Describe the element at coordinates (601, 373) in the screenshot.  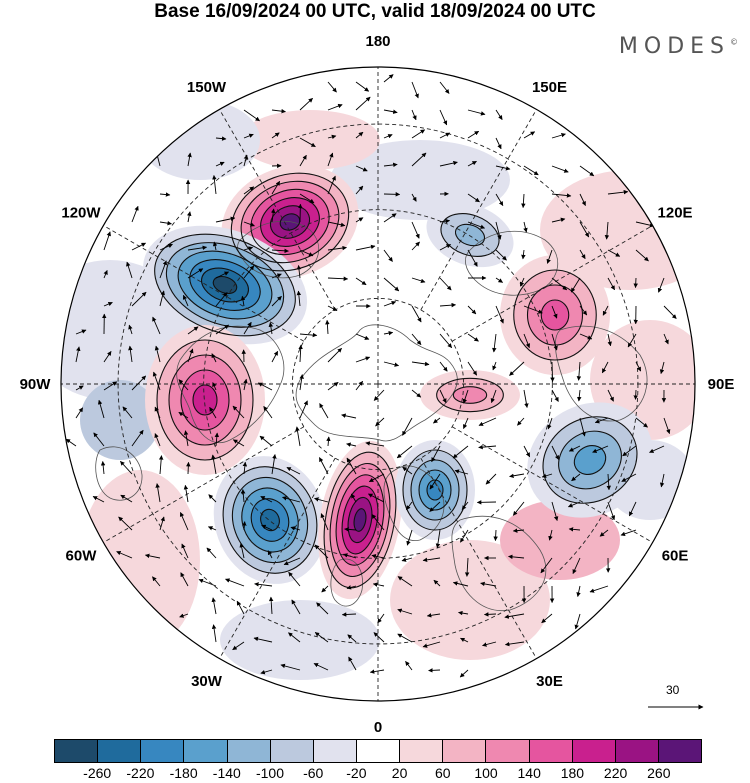
I see `coastline` at that location.